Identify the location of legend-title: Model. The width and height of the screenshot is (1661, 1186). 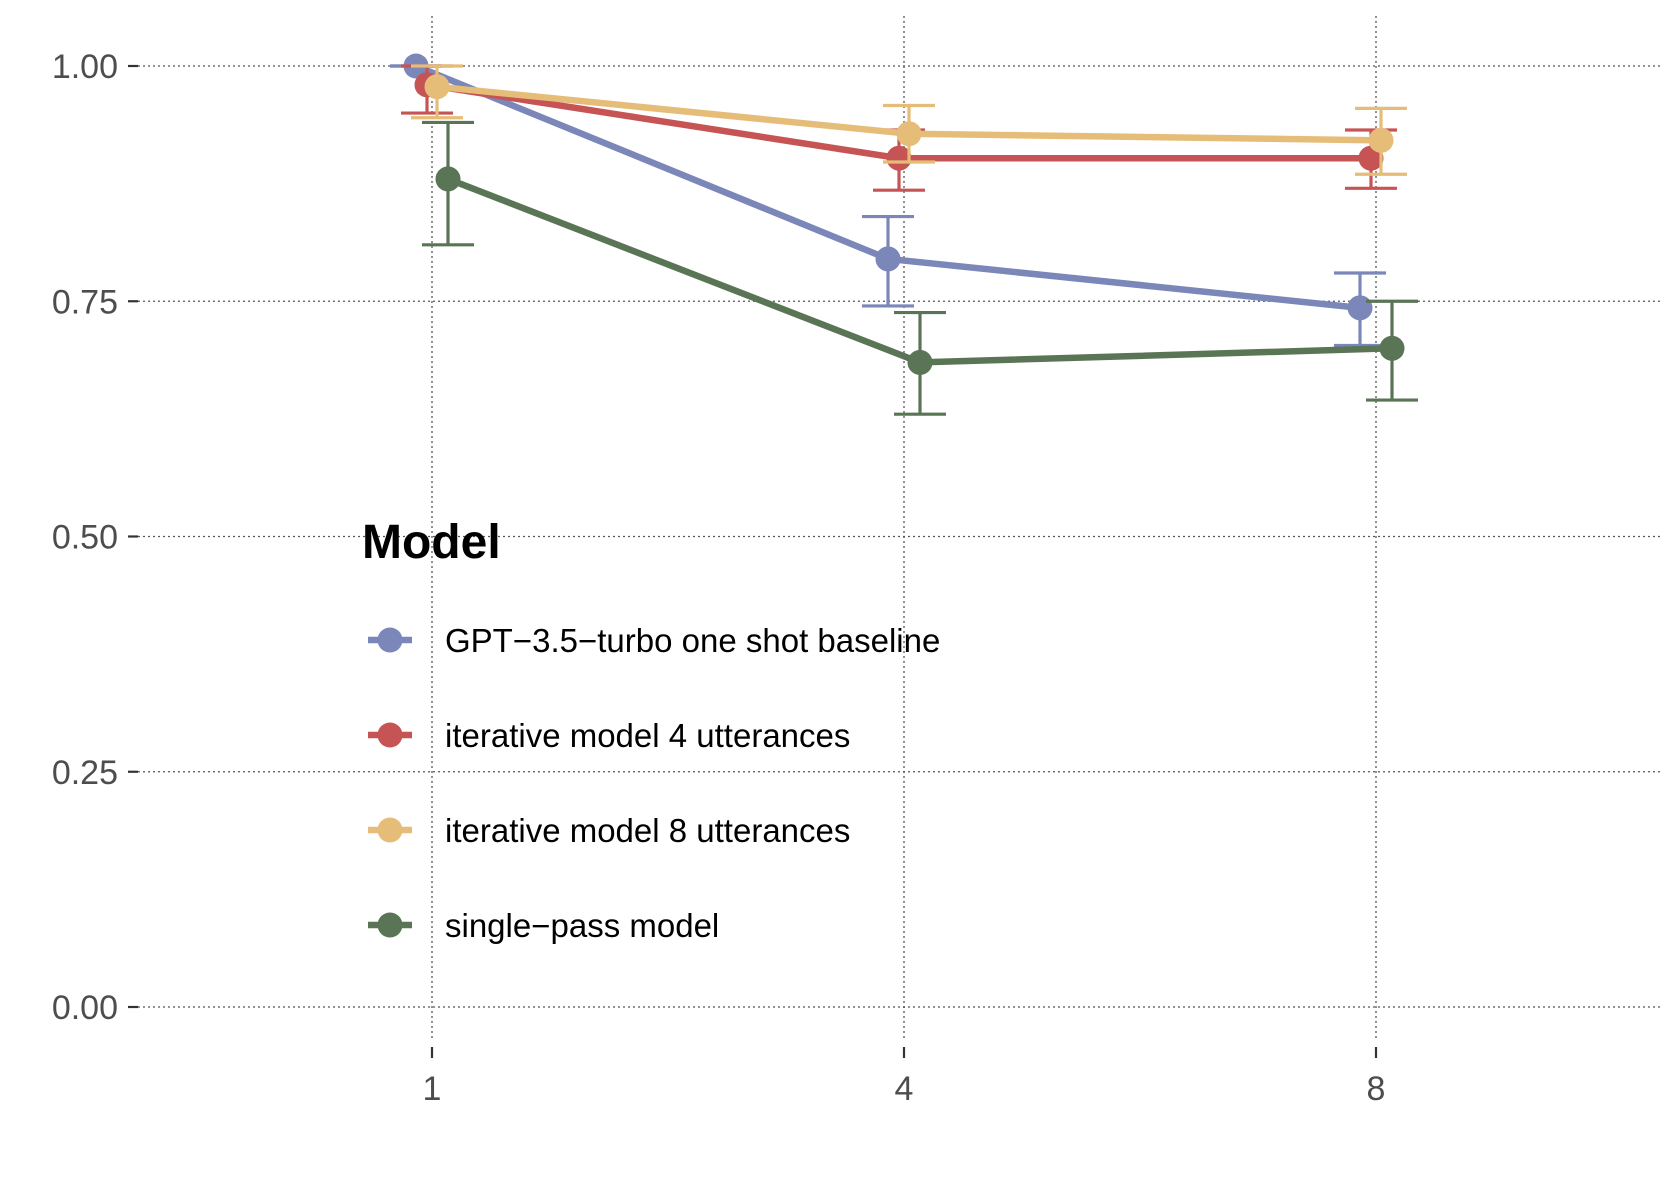
(431, 542).